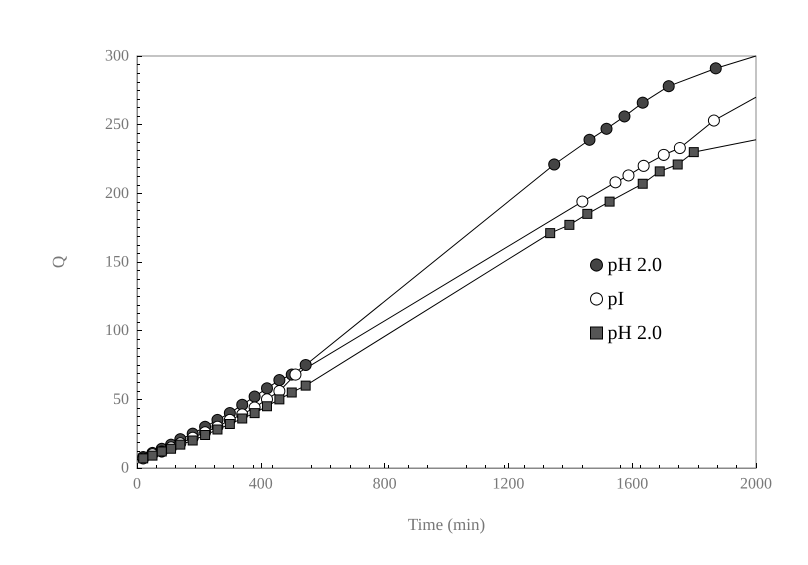 Image resolution: width=808 pixels, height=565 pixels. I want to click on x-tick-label: 800, so click(384, 484).